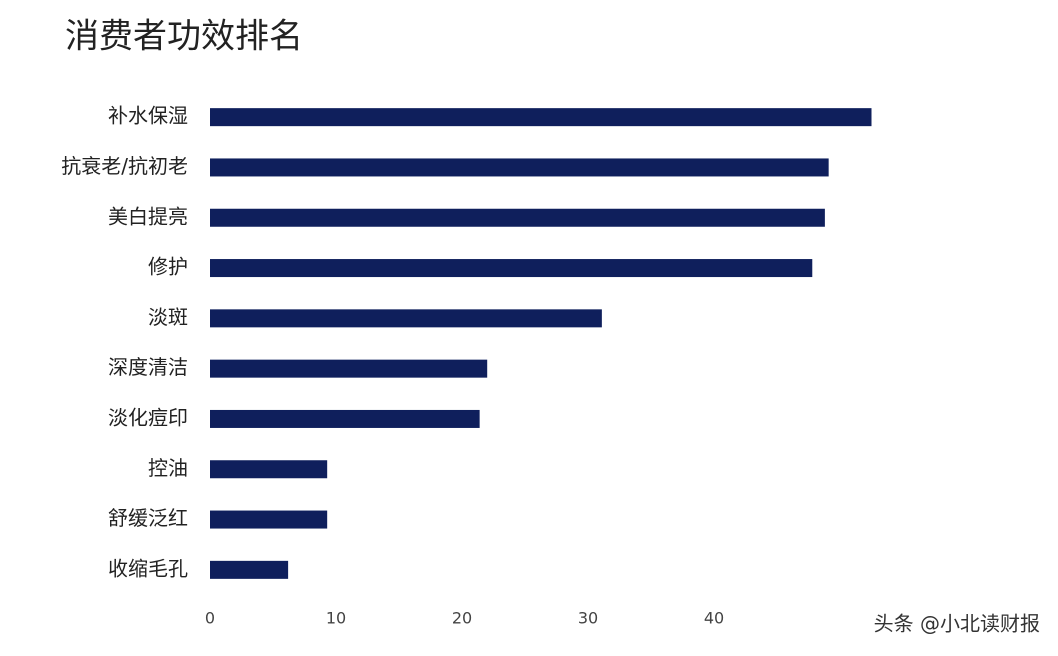  What do you see at coordinates (148, 367) in the screenshot?
I see `y-tick-label: 深度清洁` at bounding box center [148, 367].